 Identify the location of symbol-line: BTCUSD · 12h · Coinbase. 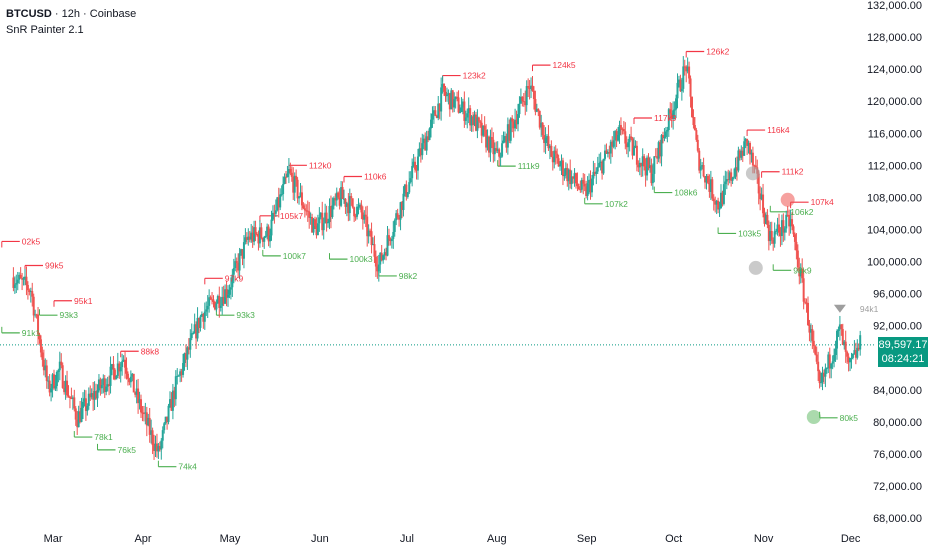
(71, 14).